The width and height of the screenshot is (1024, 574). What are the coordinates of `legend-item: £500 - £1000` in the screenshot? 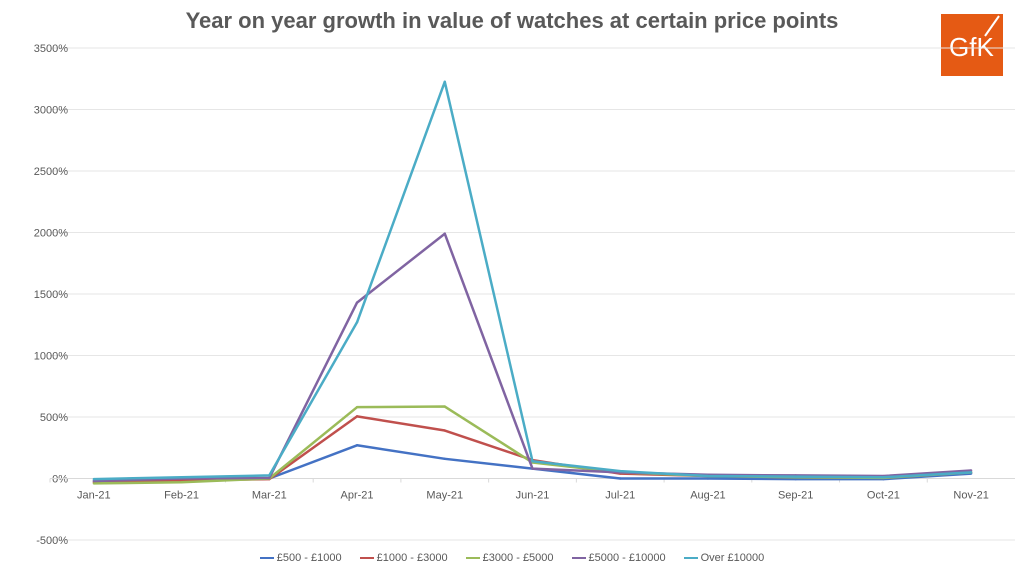 It's located at (300, 558).